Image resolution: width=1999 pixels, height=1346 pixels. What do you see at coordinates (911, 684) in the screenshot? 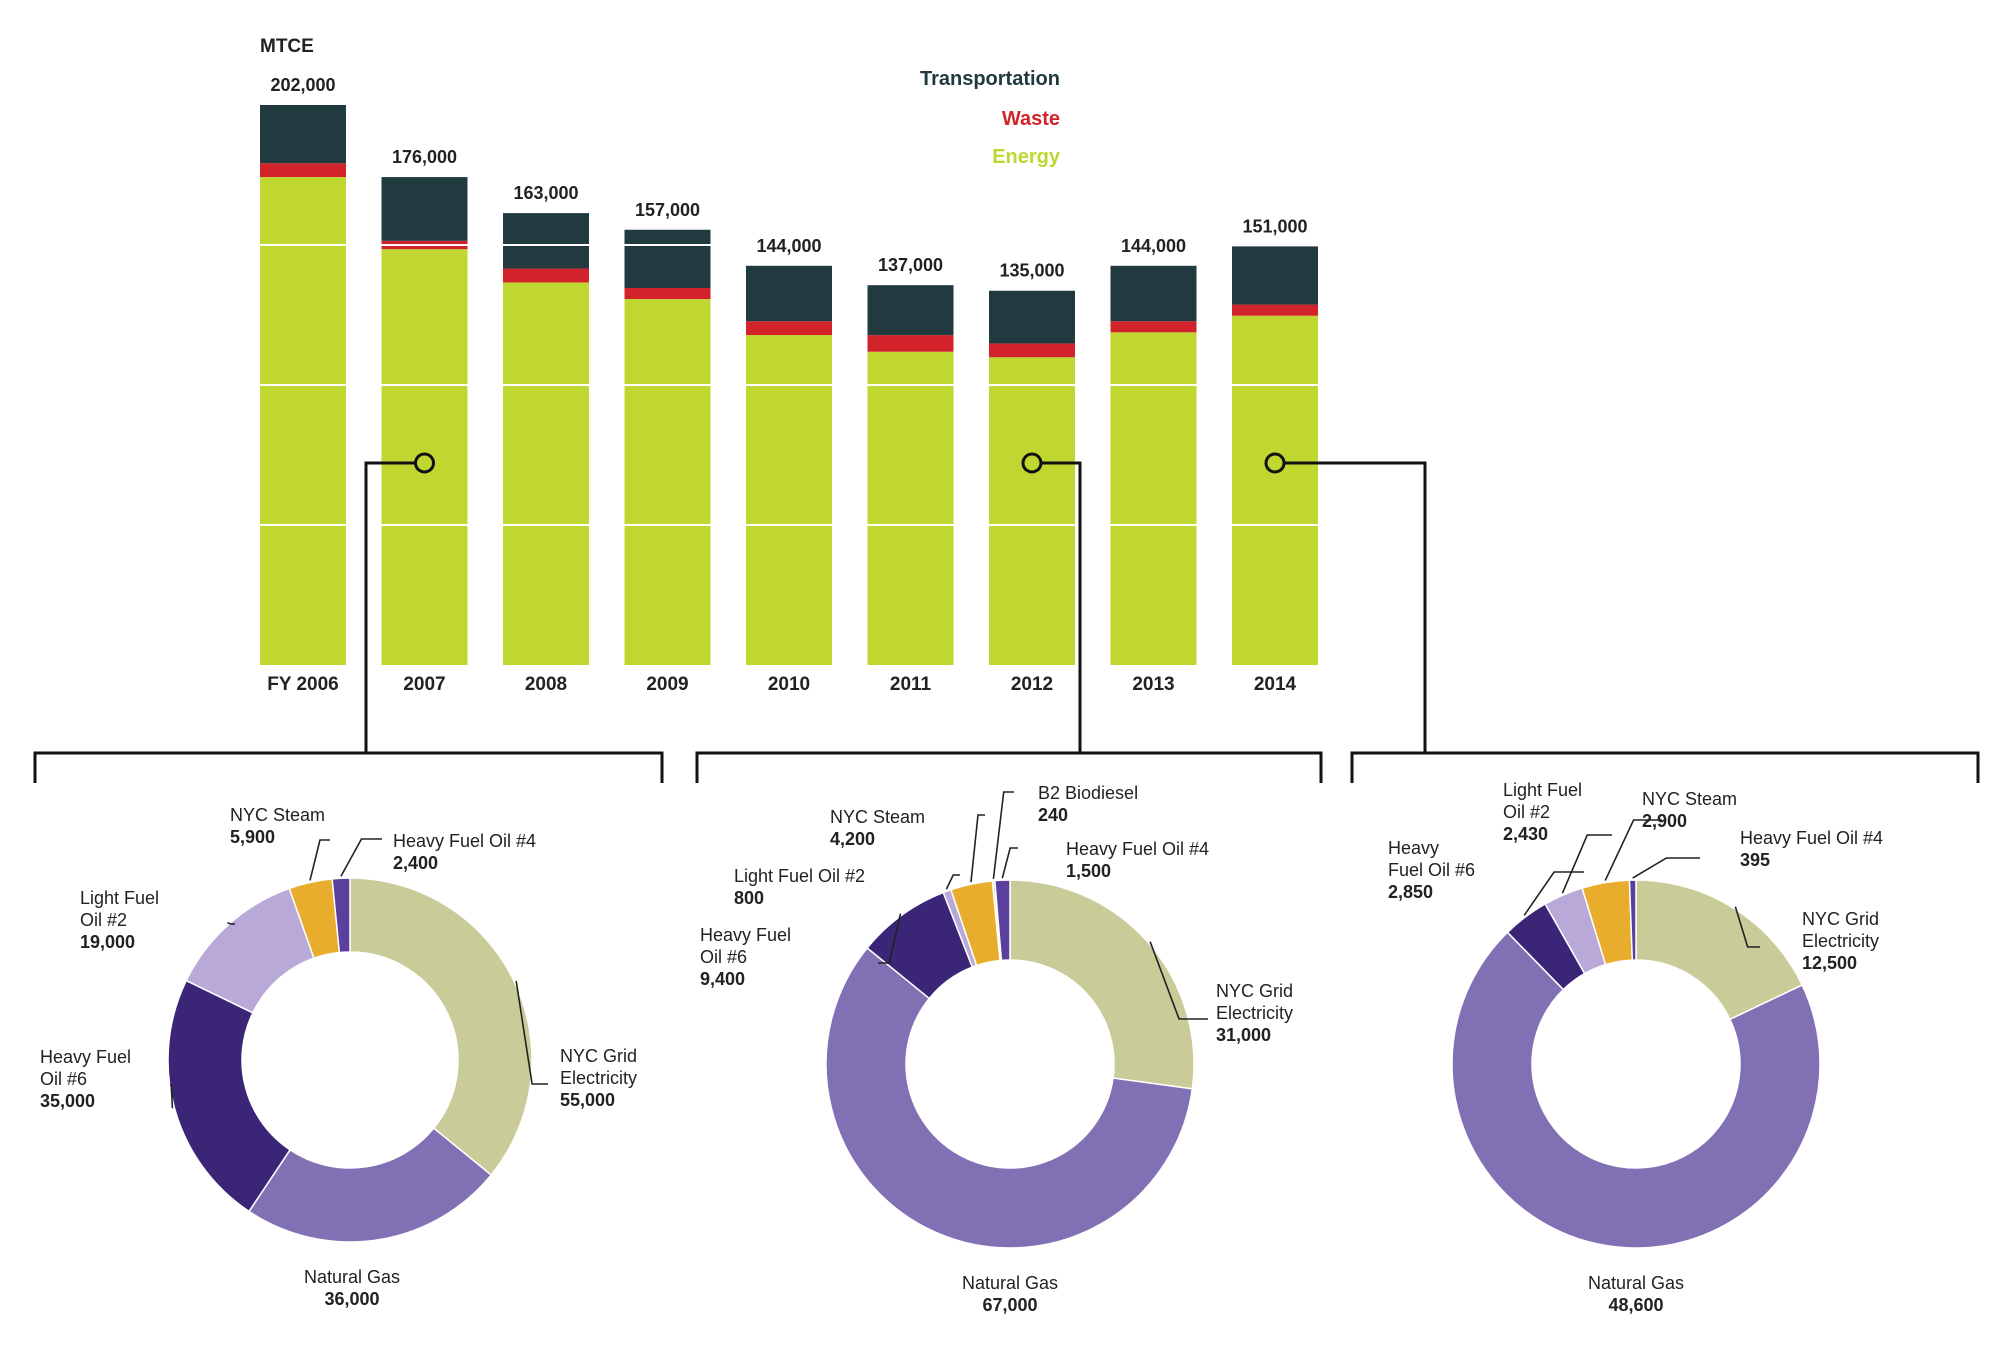
I see `x-tick-label: 2011` at bounding box center [911, 684].